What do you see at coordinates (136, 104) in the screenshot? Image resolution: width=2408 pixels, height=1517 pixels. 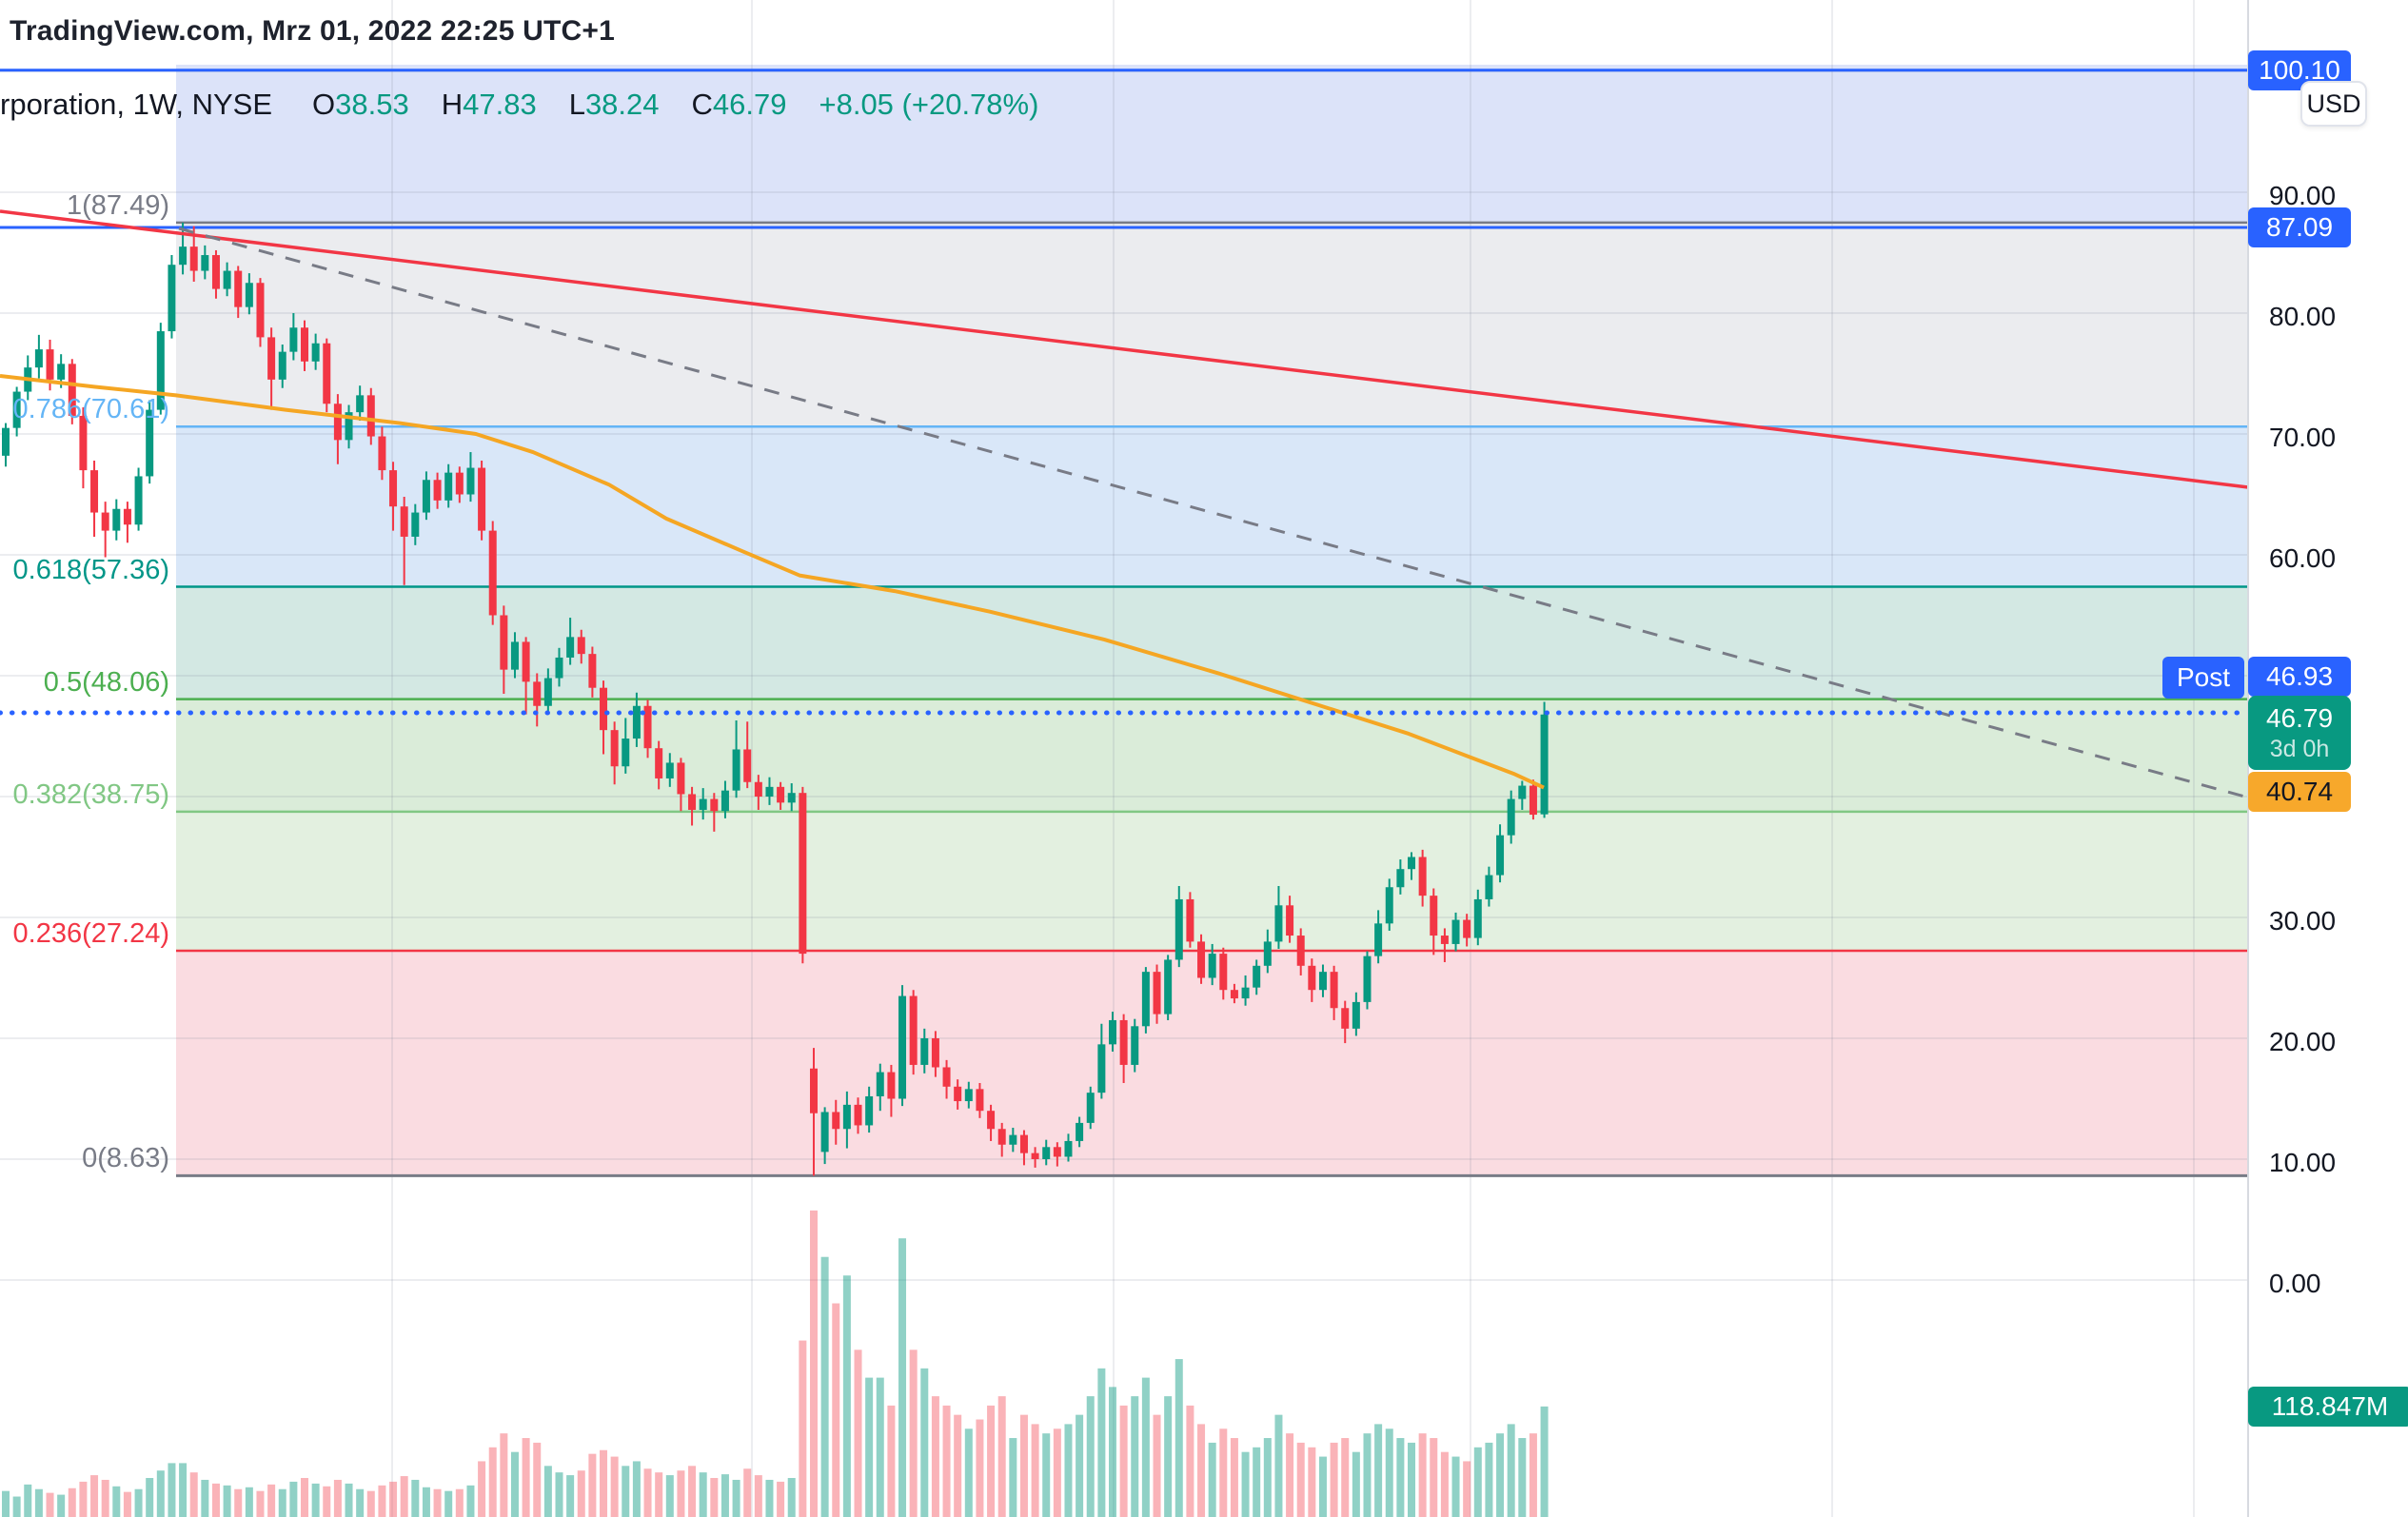 I see `symbol-name: rporation, 1W, NYSE` at bounding box center [136, 104].